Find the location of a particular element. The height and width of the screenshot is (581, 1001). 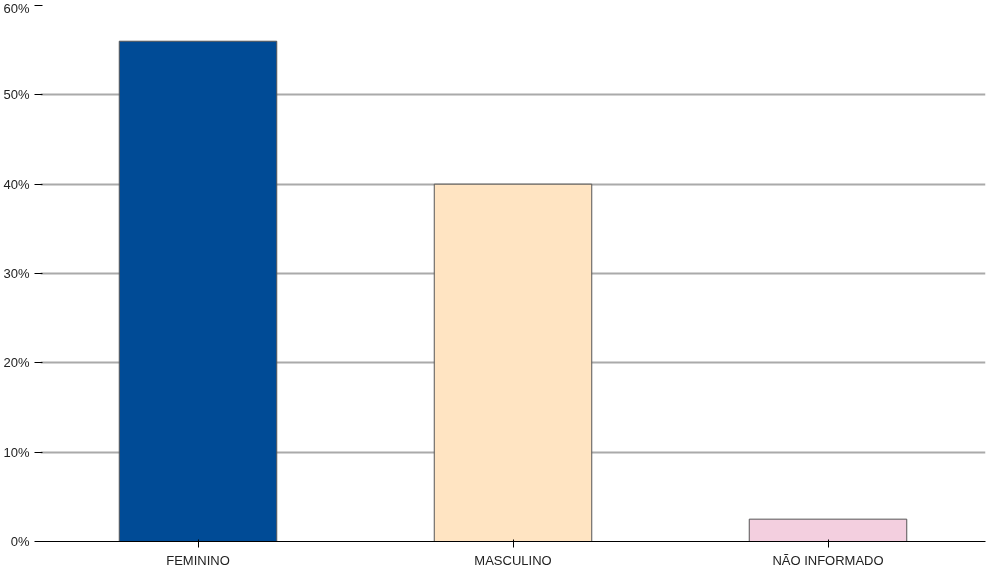

x-tick-label: NÃO INFORMADO is located at coordinates (828, 560).